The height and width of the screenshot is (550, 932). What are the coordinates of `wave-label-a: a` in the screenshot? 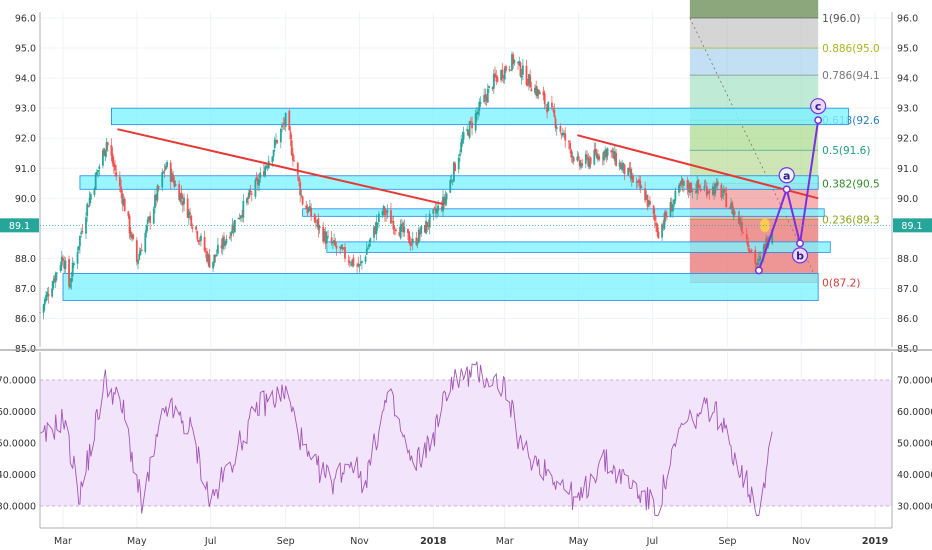 It's located at (786, 175).